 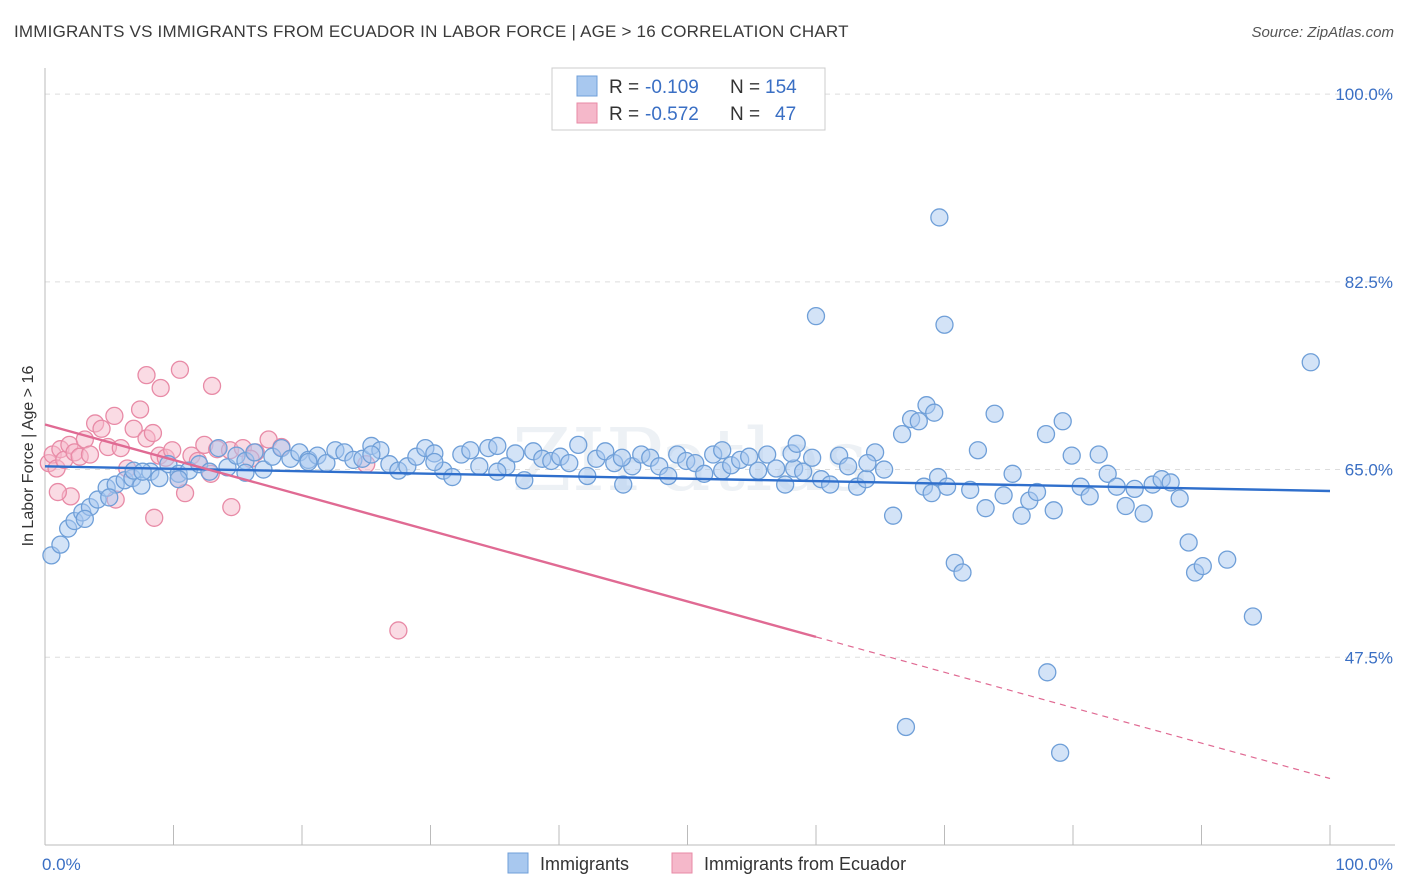 I want to click on source-credit: Source: ZipAtlas.com, so click(x=1322, y=32).